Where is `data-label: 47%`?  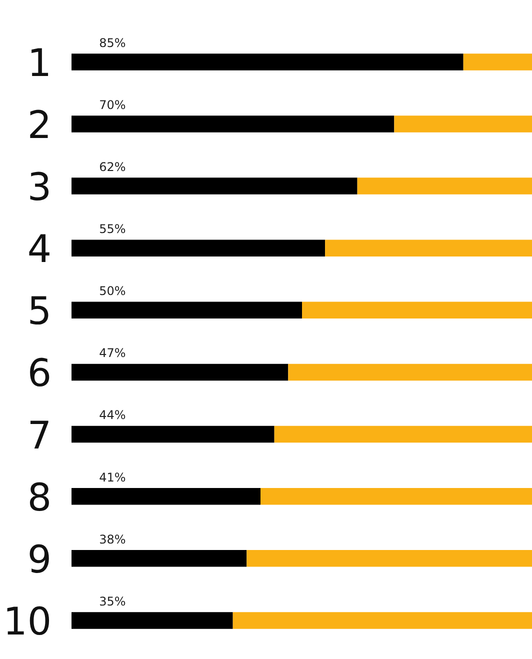
data-label: 47% is located at coordinates (112, 353).